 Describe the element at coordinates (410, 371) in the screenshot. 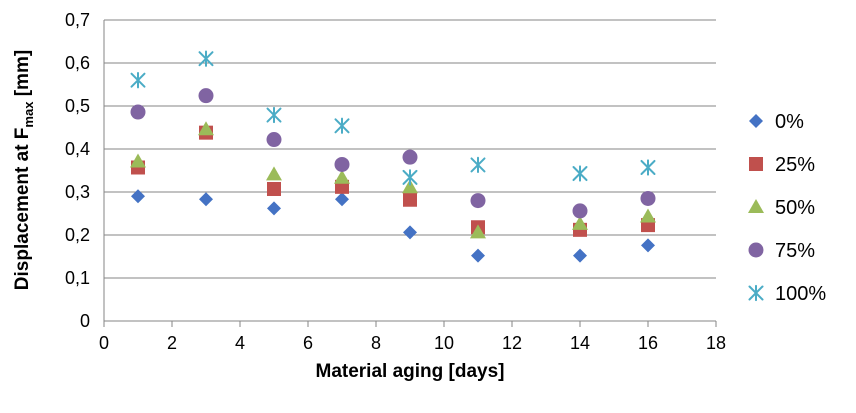

I see `x-axis-title: Material aging [days]` at that location.